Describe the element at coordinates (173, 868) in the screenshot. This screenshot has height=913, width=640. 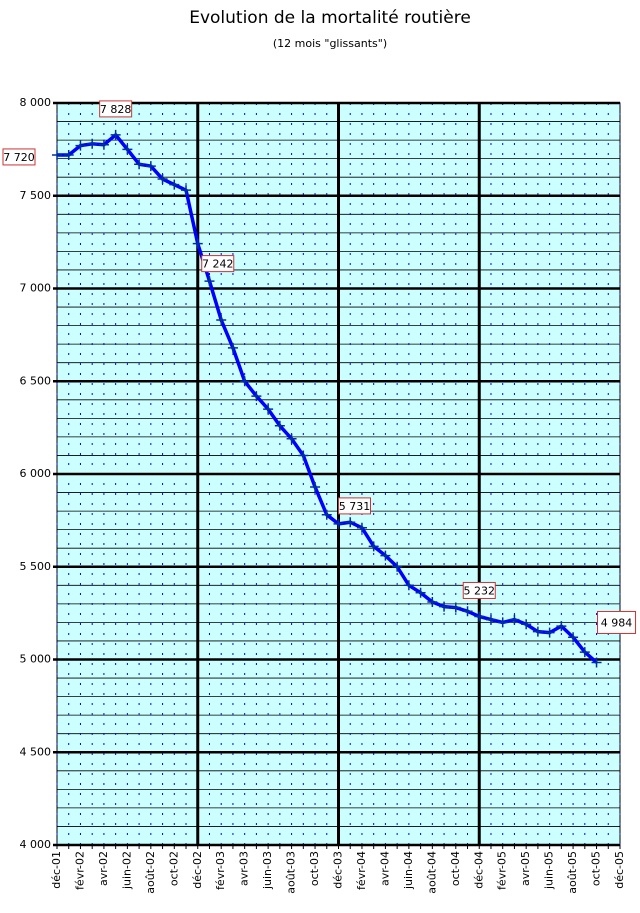
I see `x-tick-label: oct-02` at that location.